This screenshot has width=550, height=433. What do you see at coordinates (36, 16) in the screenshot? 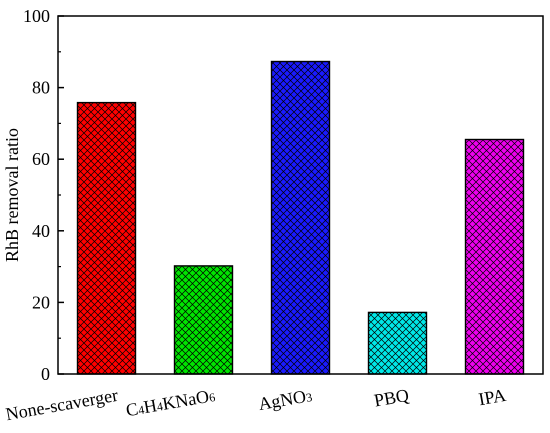
I see `y-tick-label-5: 100` at bounding box center [36, 16].